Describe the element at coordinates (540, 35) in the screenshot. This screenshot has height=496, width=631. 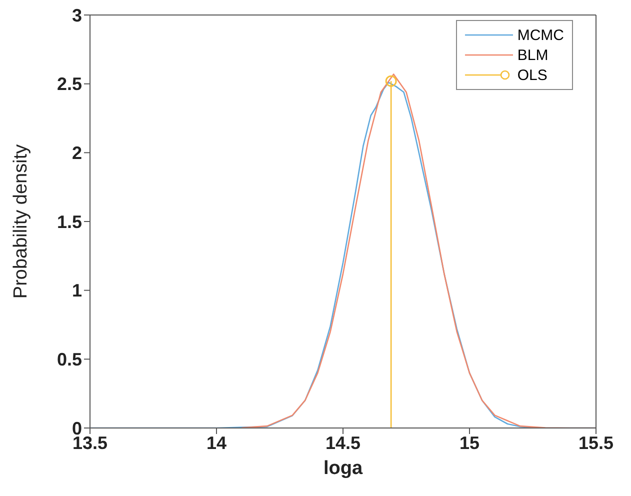
I see `legend-label: MCMC` at that location.